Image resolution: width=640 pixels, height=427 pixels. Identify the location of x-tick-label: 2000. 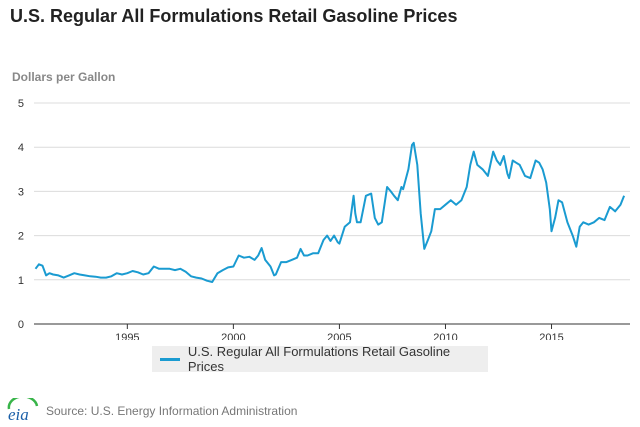
(233, 336).